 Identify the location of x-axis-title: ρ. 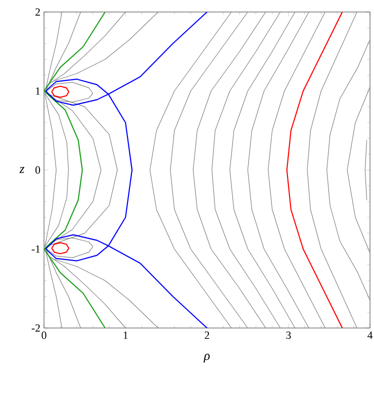
(207, 358).